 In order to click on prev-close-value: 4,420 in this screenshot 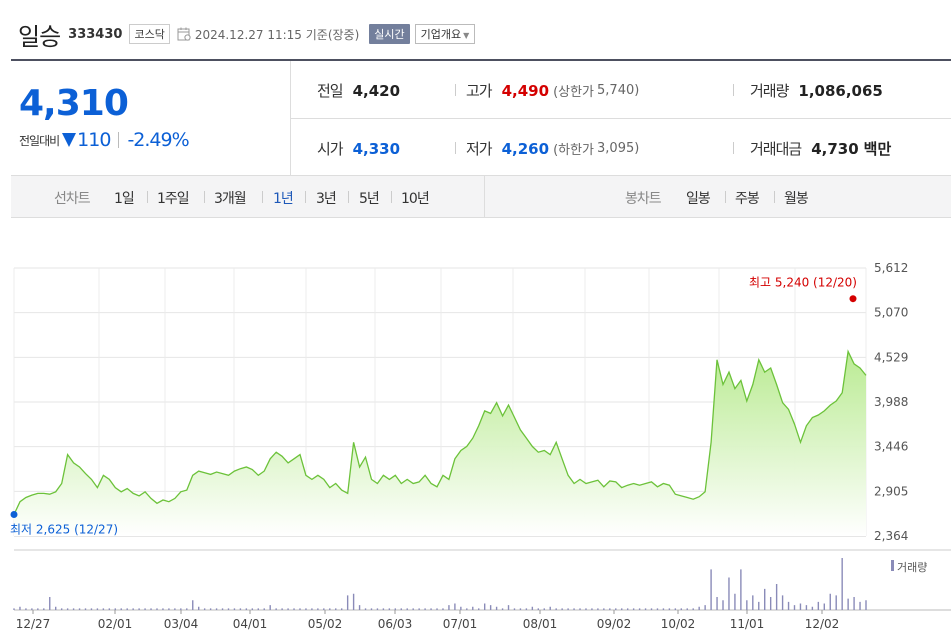, I will do `click(376, 90)`.